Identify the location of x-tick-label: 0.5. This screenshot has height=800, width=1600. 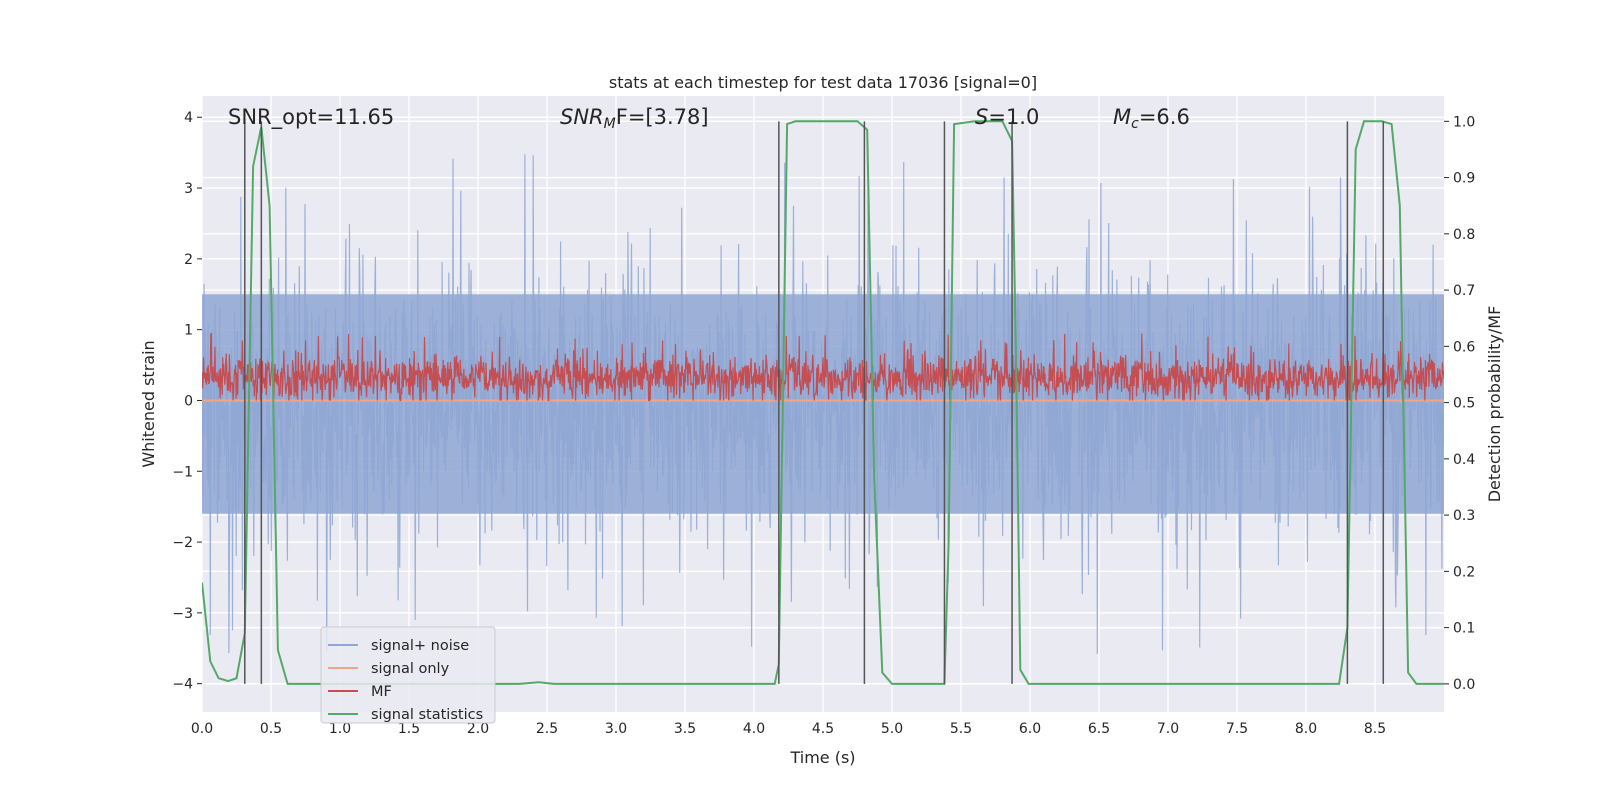
(271, 729).